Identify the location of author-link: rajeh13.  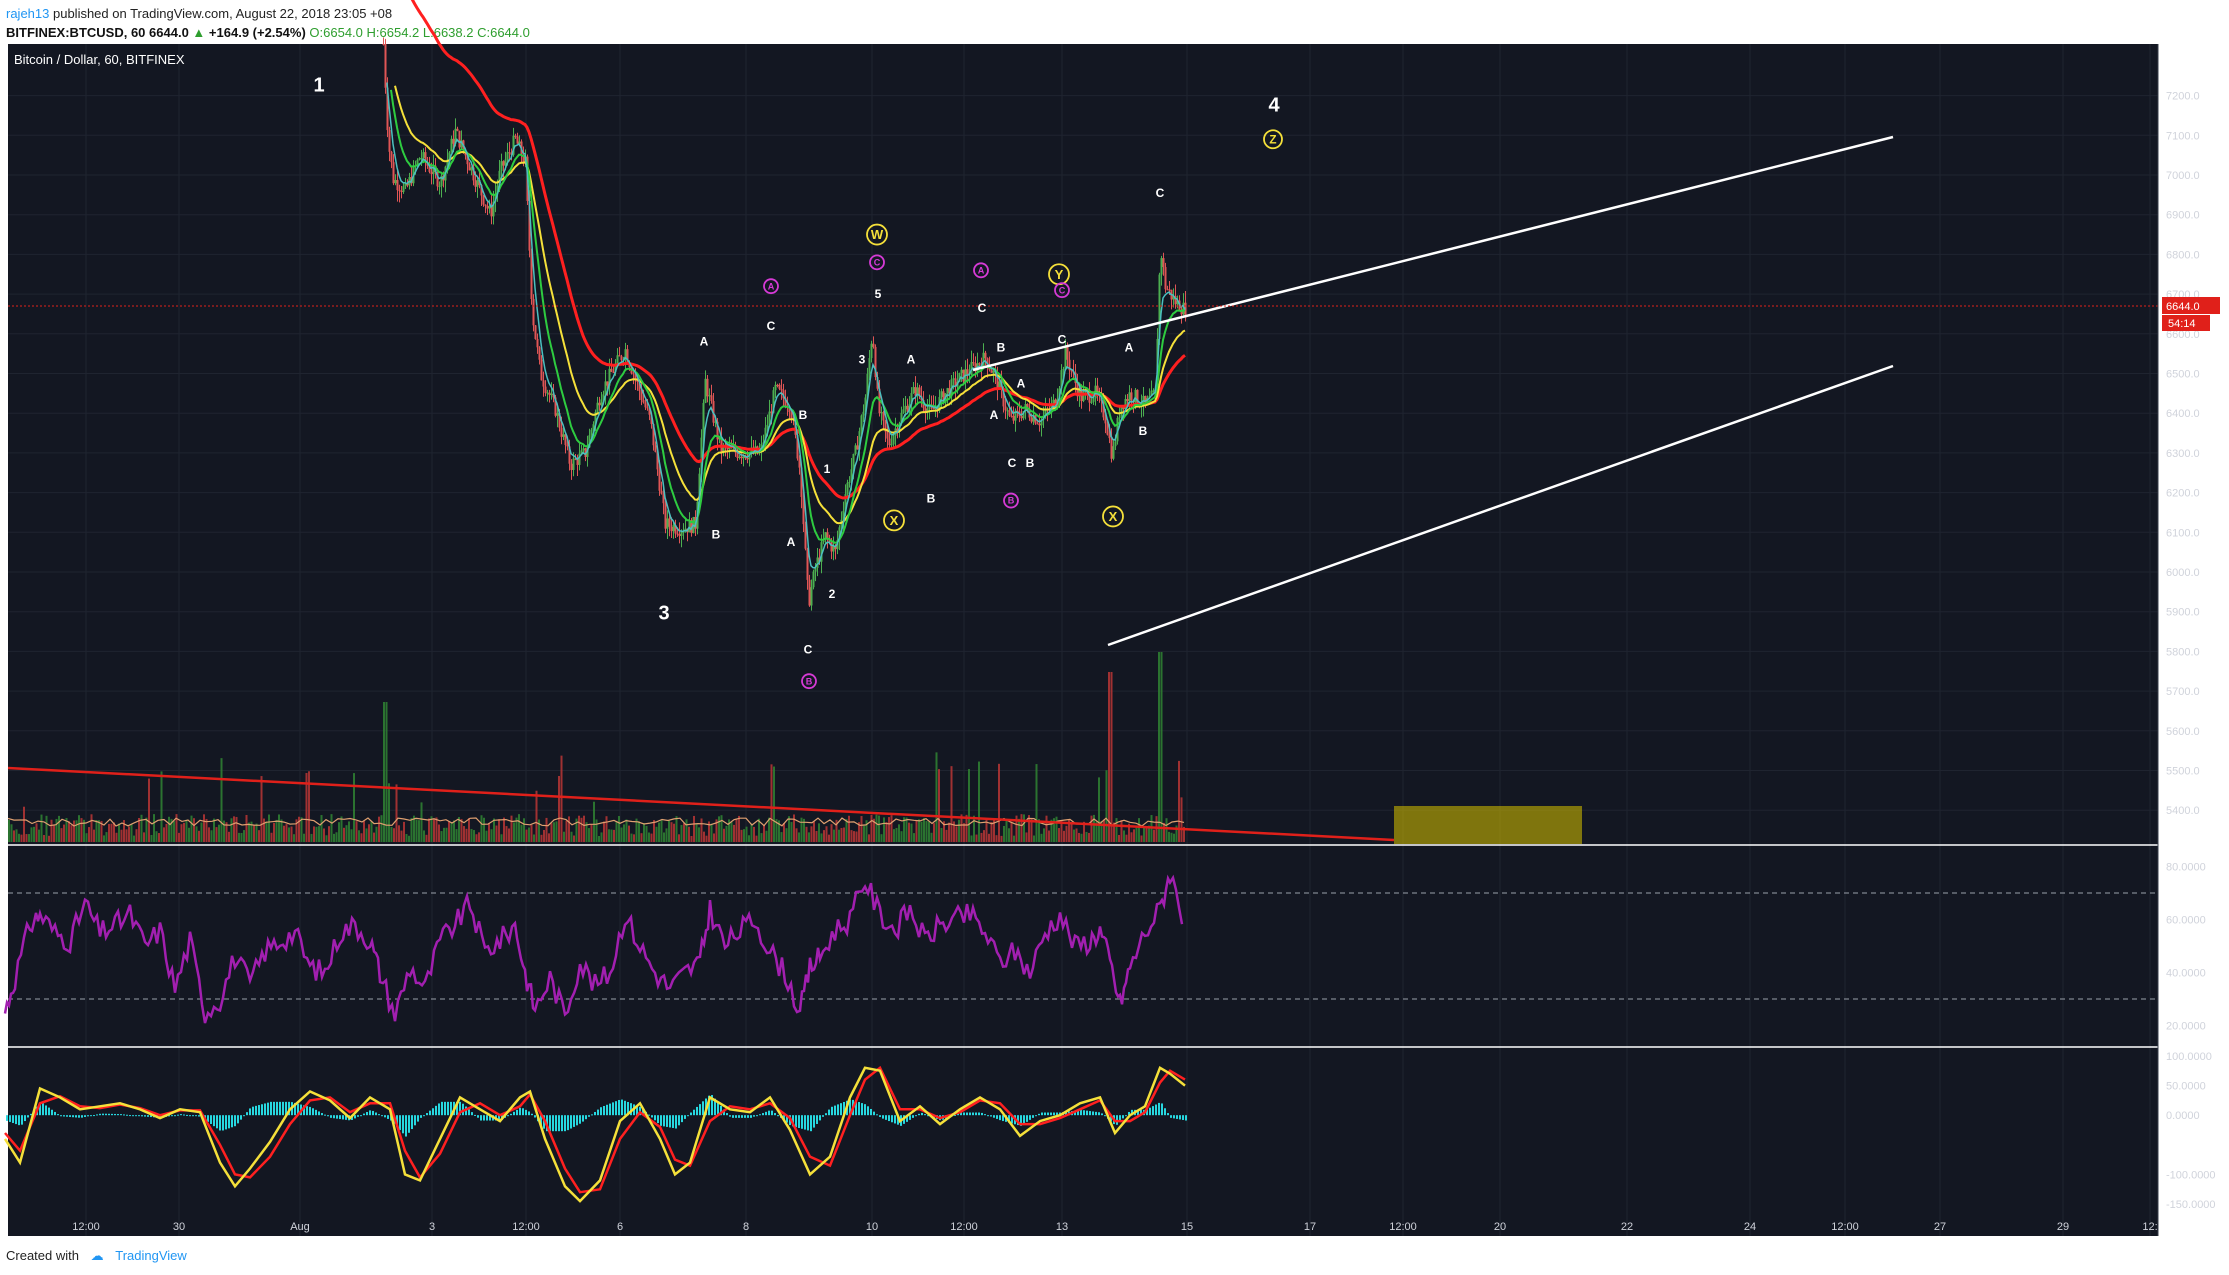
(28, 13).